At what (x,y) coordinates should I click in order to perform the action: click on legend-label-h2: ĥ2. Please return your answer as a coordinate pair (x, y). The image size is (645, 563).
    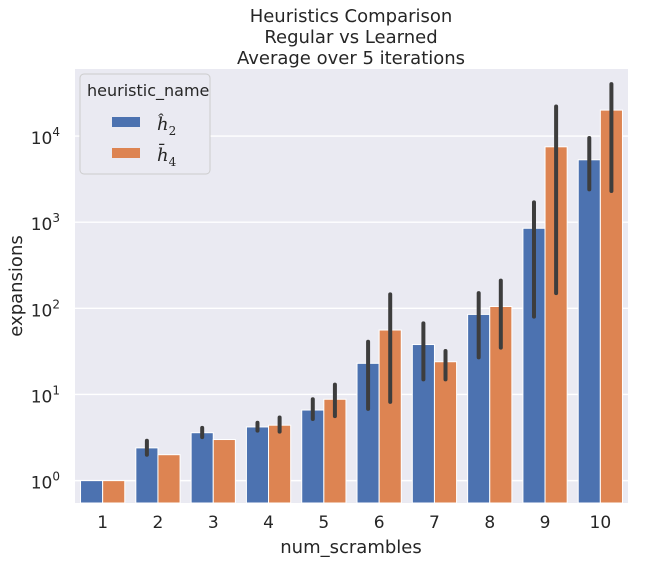
    Looking at the image, I should click on (166, 125).